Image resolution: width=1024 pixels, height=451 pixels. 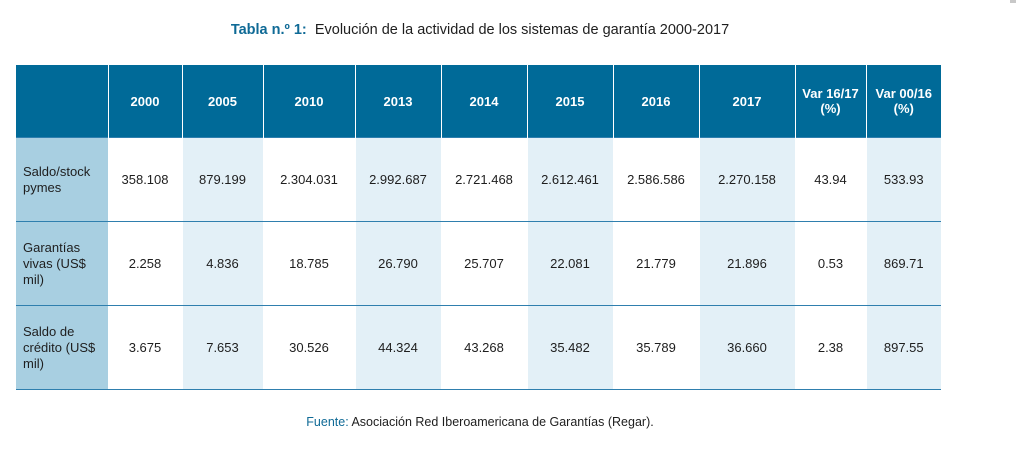 What do you see at coordinates (62, 347) in the screenshot?
I see `row-label-saldo-de-credito: Saldo de crédito (US$ mil)` at bounding box center [62, 347].